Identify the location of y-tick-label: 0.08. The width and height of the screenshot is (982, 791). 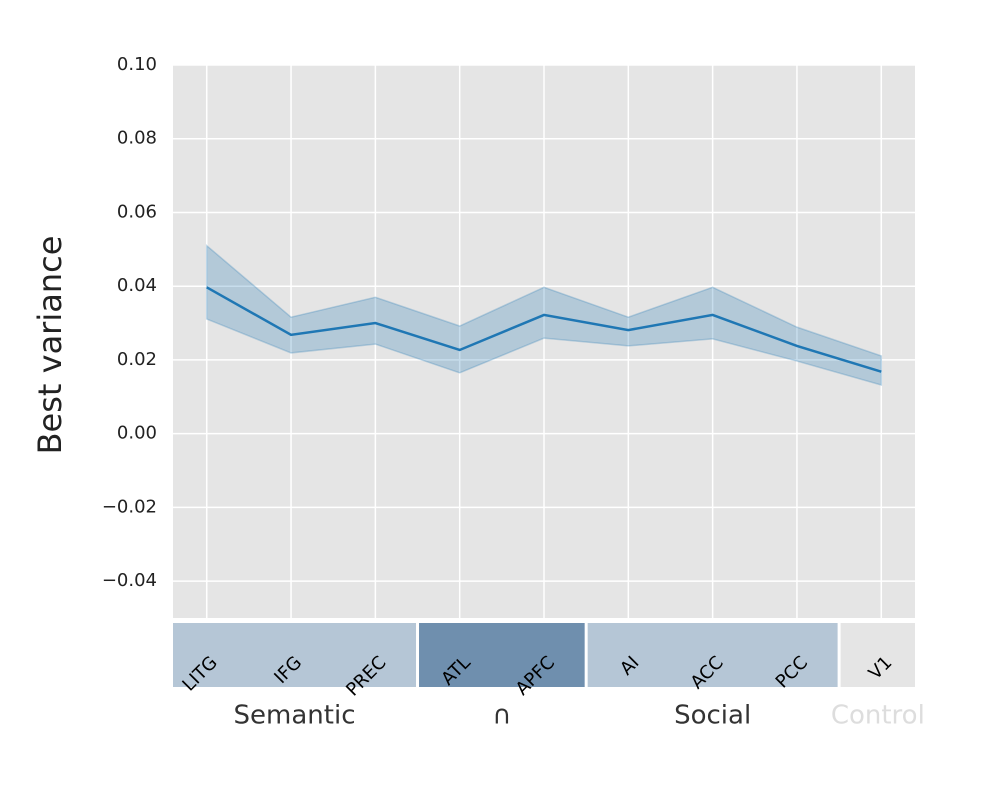
(137, 138).